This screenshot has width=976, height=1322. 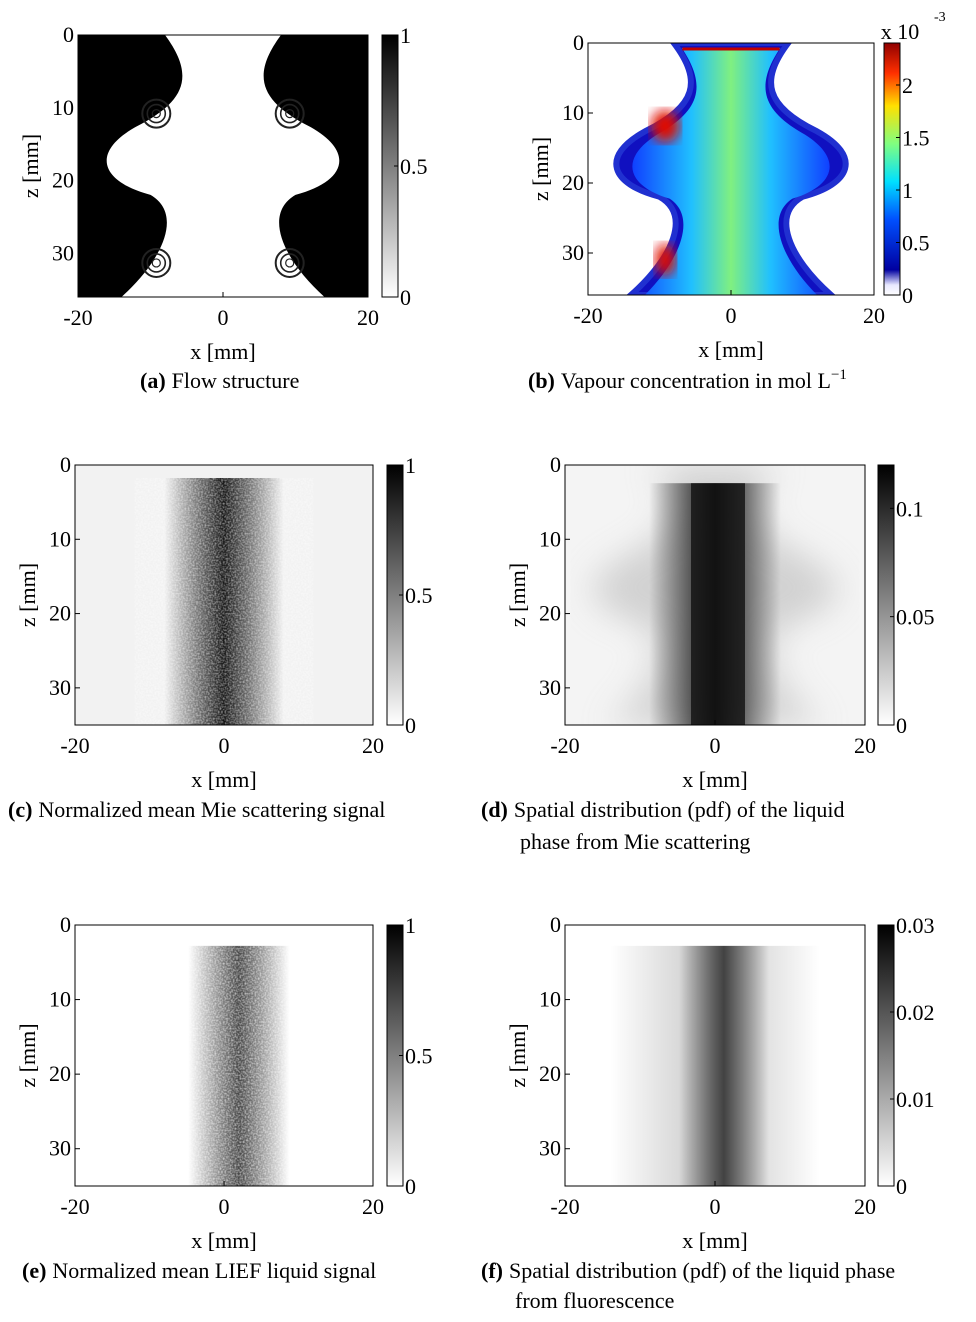 What do you see at coordinates (153, 380) in the screenshot?
I see `caption-label: (a)` at bounding box center [153, 380].